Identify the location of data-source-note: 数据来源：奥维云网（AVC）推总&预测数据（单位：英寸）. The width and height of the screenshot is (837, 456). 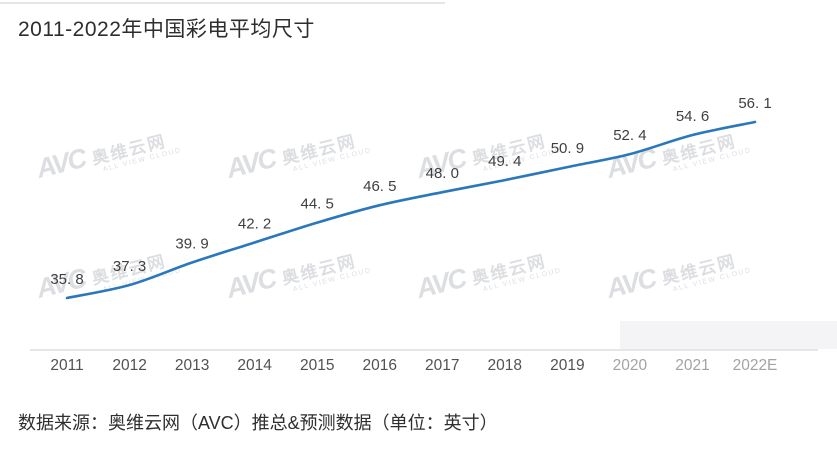
(258, 423).